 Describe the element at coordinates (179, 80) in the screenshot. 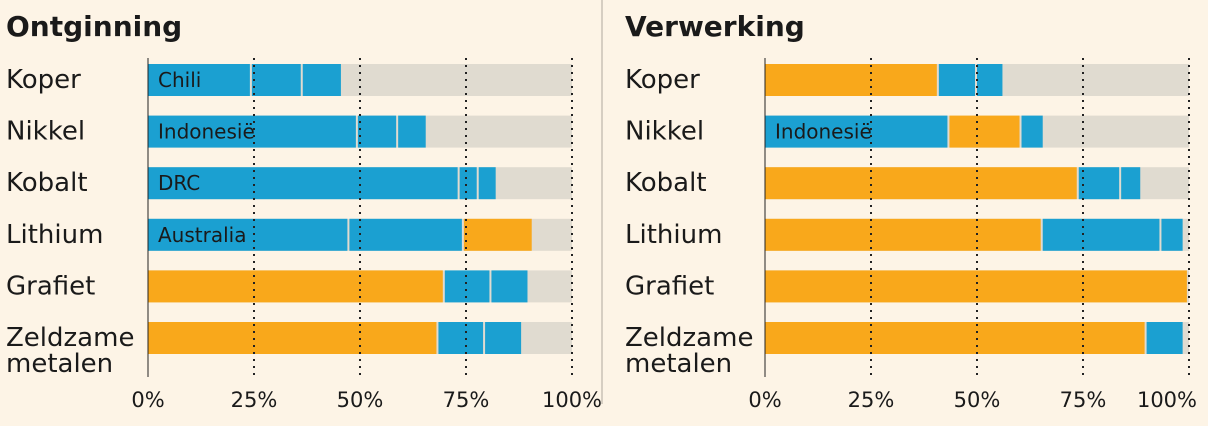

I see `segment-label: Chili` at that location.